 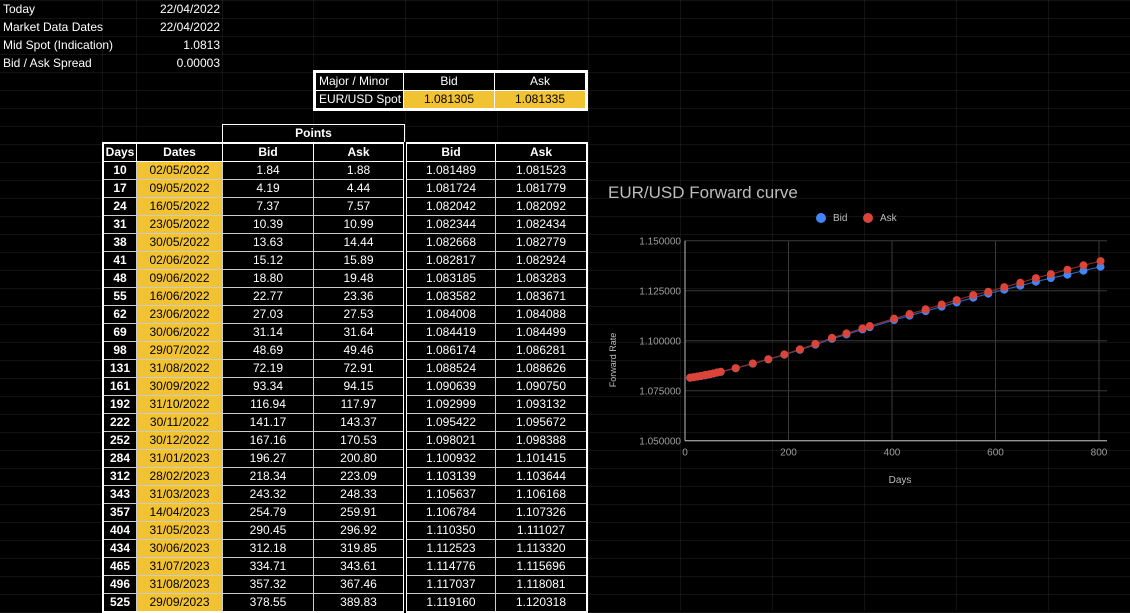 What do you see at coordinates (449, 188) in the screenshot?
I see `cell-rate-bid: 1.081724` at bounding box center [449, 188].